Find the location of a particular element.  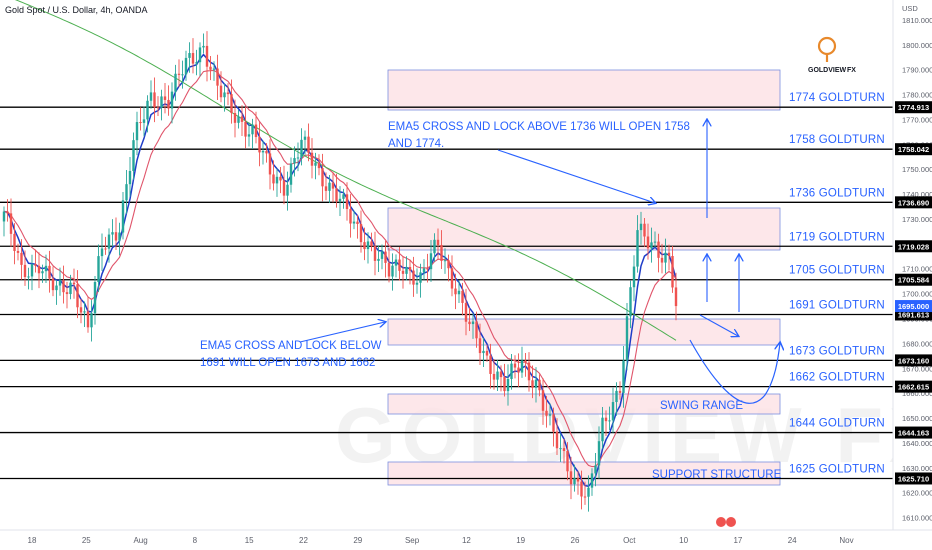

time-axis: 18 25 Aug 8 15 22 29 Sep 12 19 26 Oct 10 17 24 Nov is located at coordinates (466, 537).